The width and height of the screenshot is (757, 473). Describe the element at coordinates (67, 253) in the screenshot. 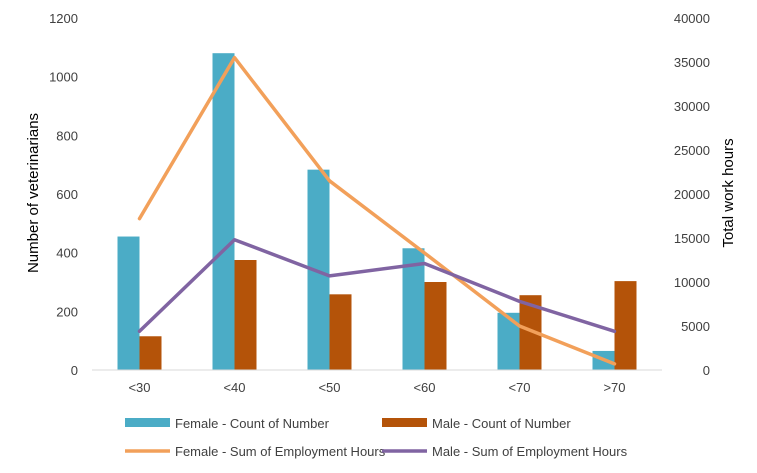

I see `y-tick-label: 400` at that location.